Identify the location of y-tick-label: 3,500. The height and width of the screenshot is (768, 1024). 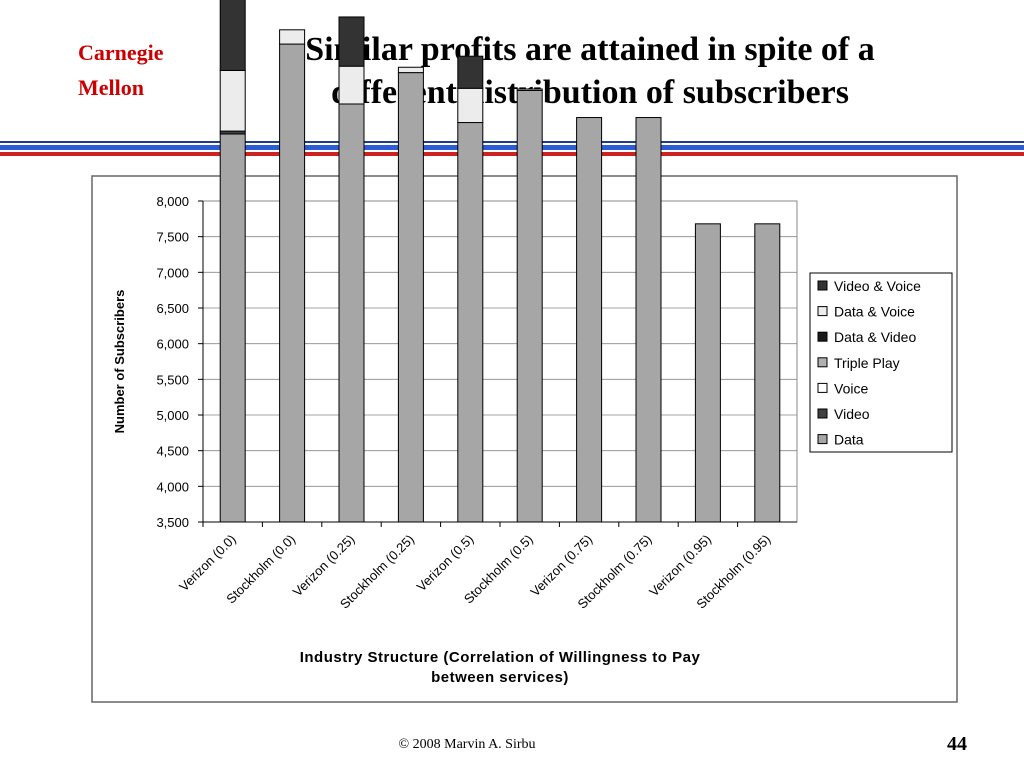
(172, 522).